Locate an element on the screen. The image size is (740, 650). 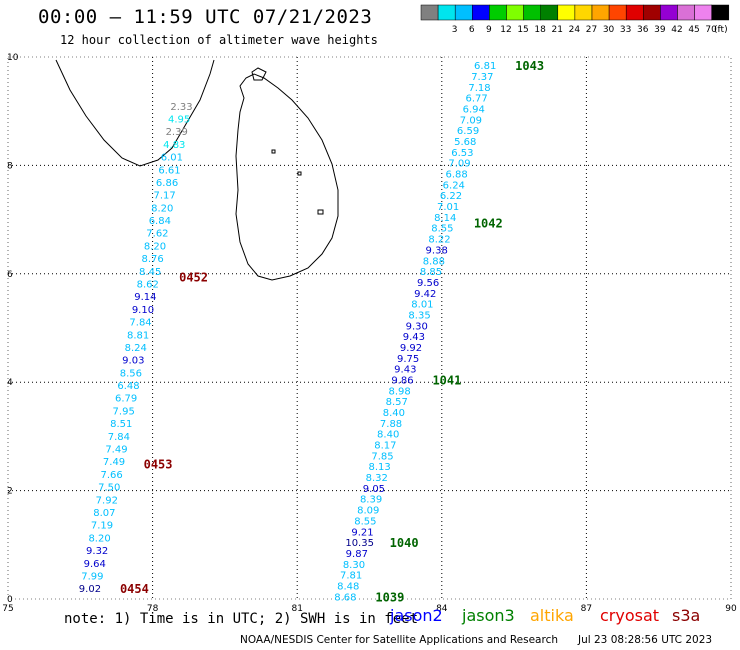
wave-height-value: 8.07 is located at coordinates (104, 513).